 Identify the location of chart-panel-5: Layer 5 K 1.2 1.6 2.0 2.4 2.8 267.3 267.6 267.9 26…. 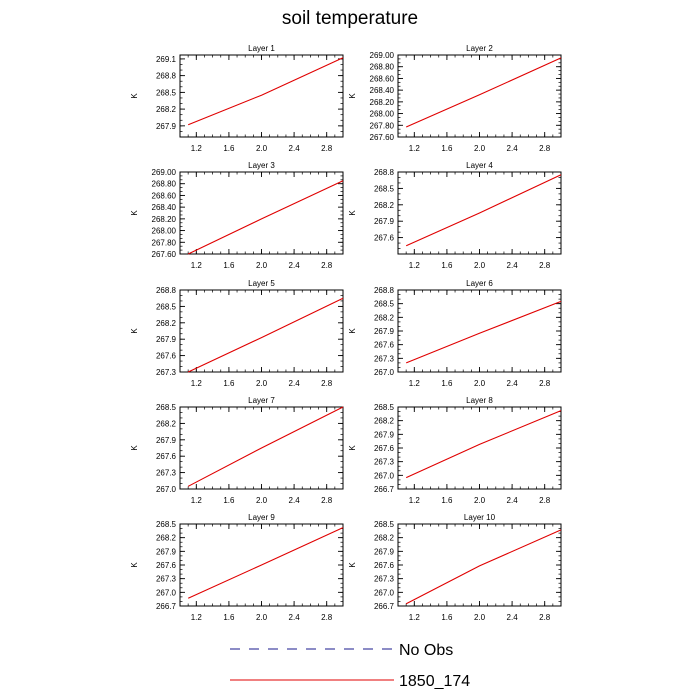
(237, 333).